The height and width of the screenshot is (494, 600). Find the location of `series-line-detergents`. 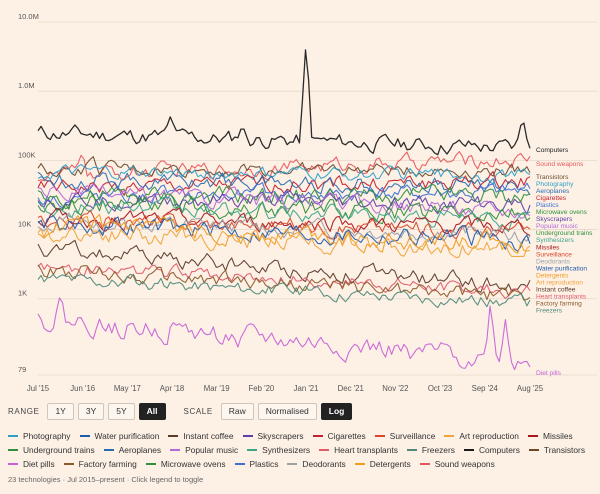

series-line-detergents is located at coordinates (284, 233).